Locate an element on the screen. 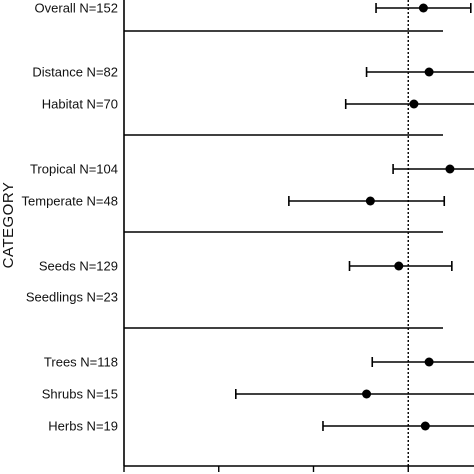  row-label: Habitat N=70 is located at coordinates (80, 104).